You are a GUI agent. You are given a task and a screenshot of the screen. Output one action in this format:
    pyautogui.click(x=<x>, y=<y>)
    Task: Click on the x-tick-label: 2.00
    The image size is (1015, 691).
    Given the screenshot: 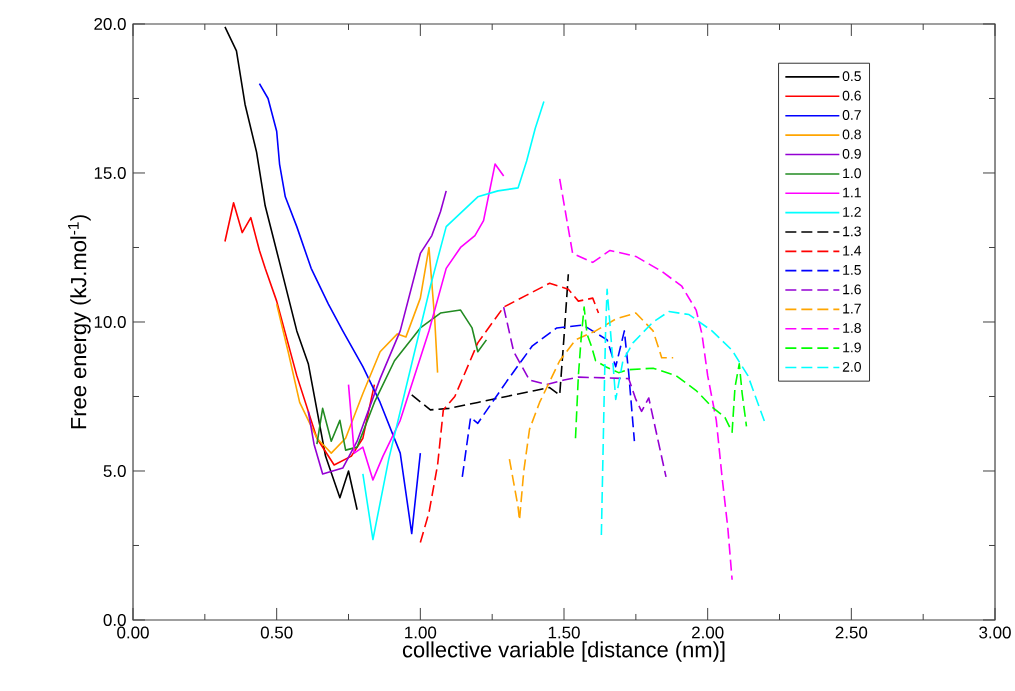 What is the action you would take?
    pyautogui.click(x=708, y=632)
    